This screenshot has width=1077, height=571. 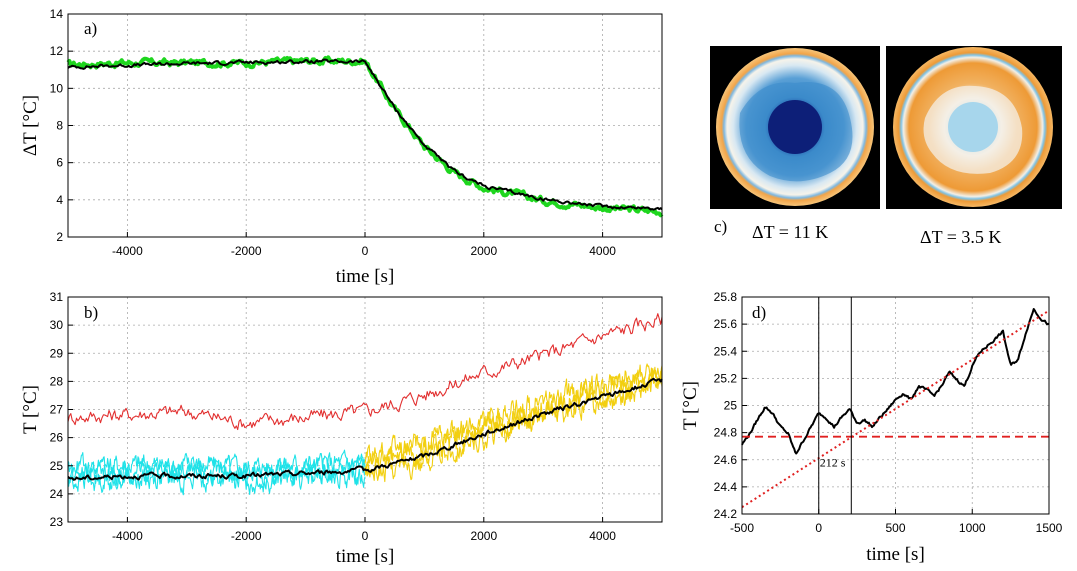 I want to click on panel-label: a), so click(x=90, y=28).